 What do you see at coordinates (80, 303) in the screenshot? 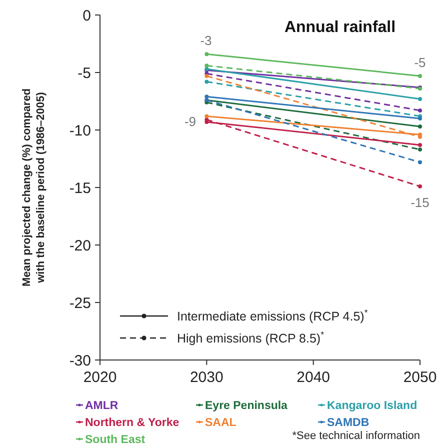
I see `y-tick-label: -25` at bounding box center [80, 303].